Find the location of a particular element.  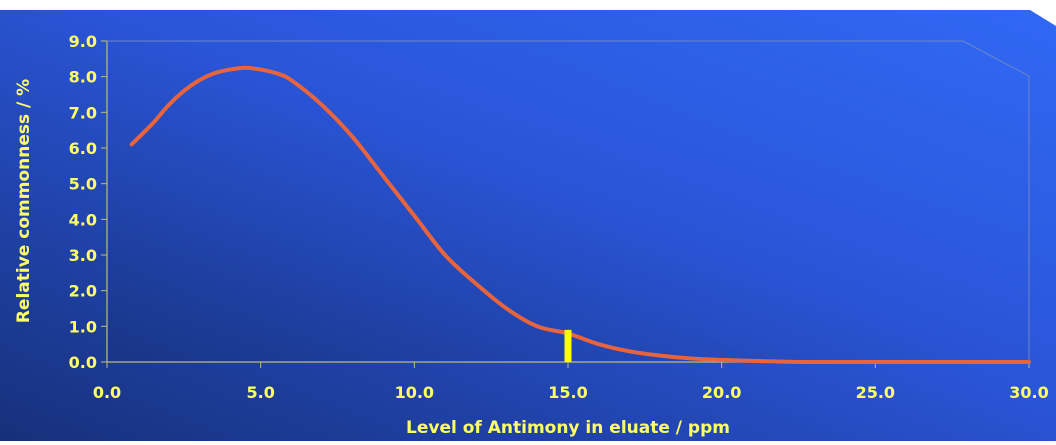

x-tick-label: 25.0 is located at coordinates (875, 392).